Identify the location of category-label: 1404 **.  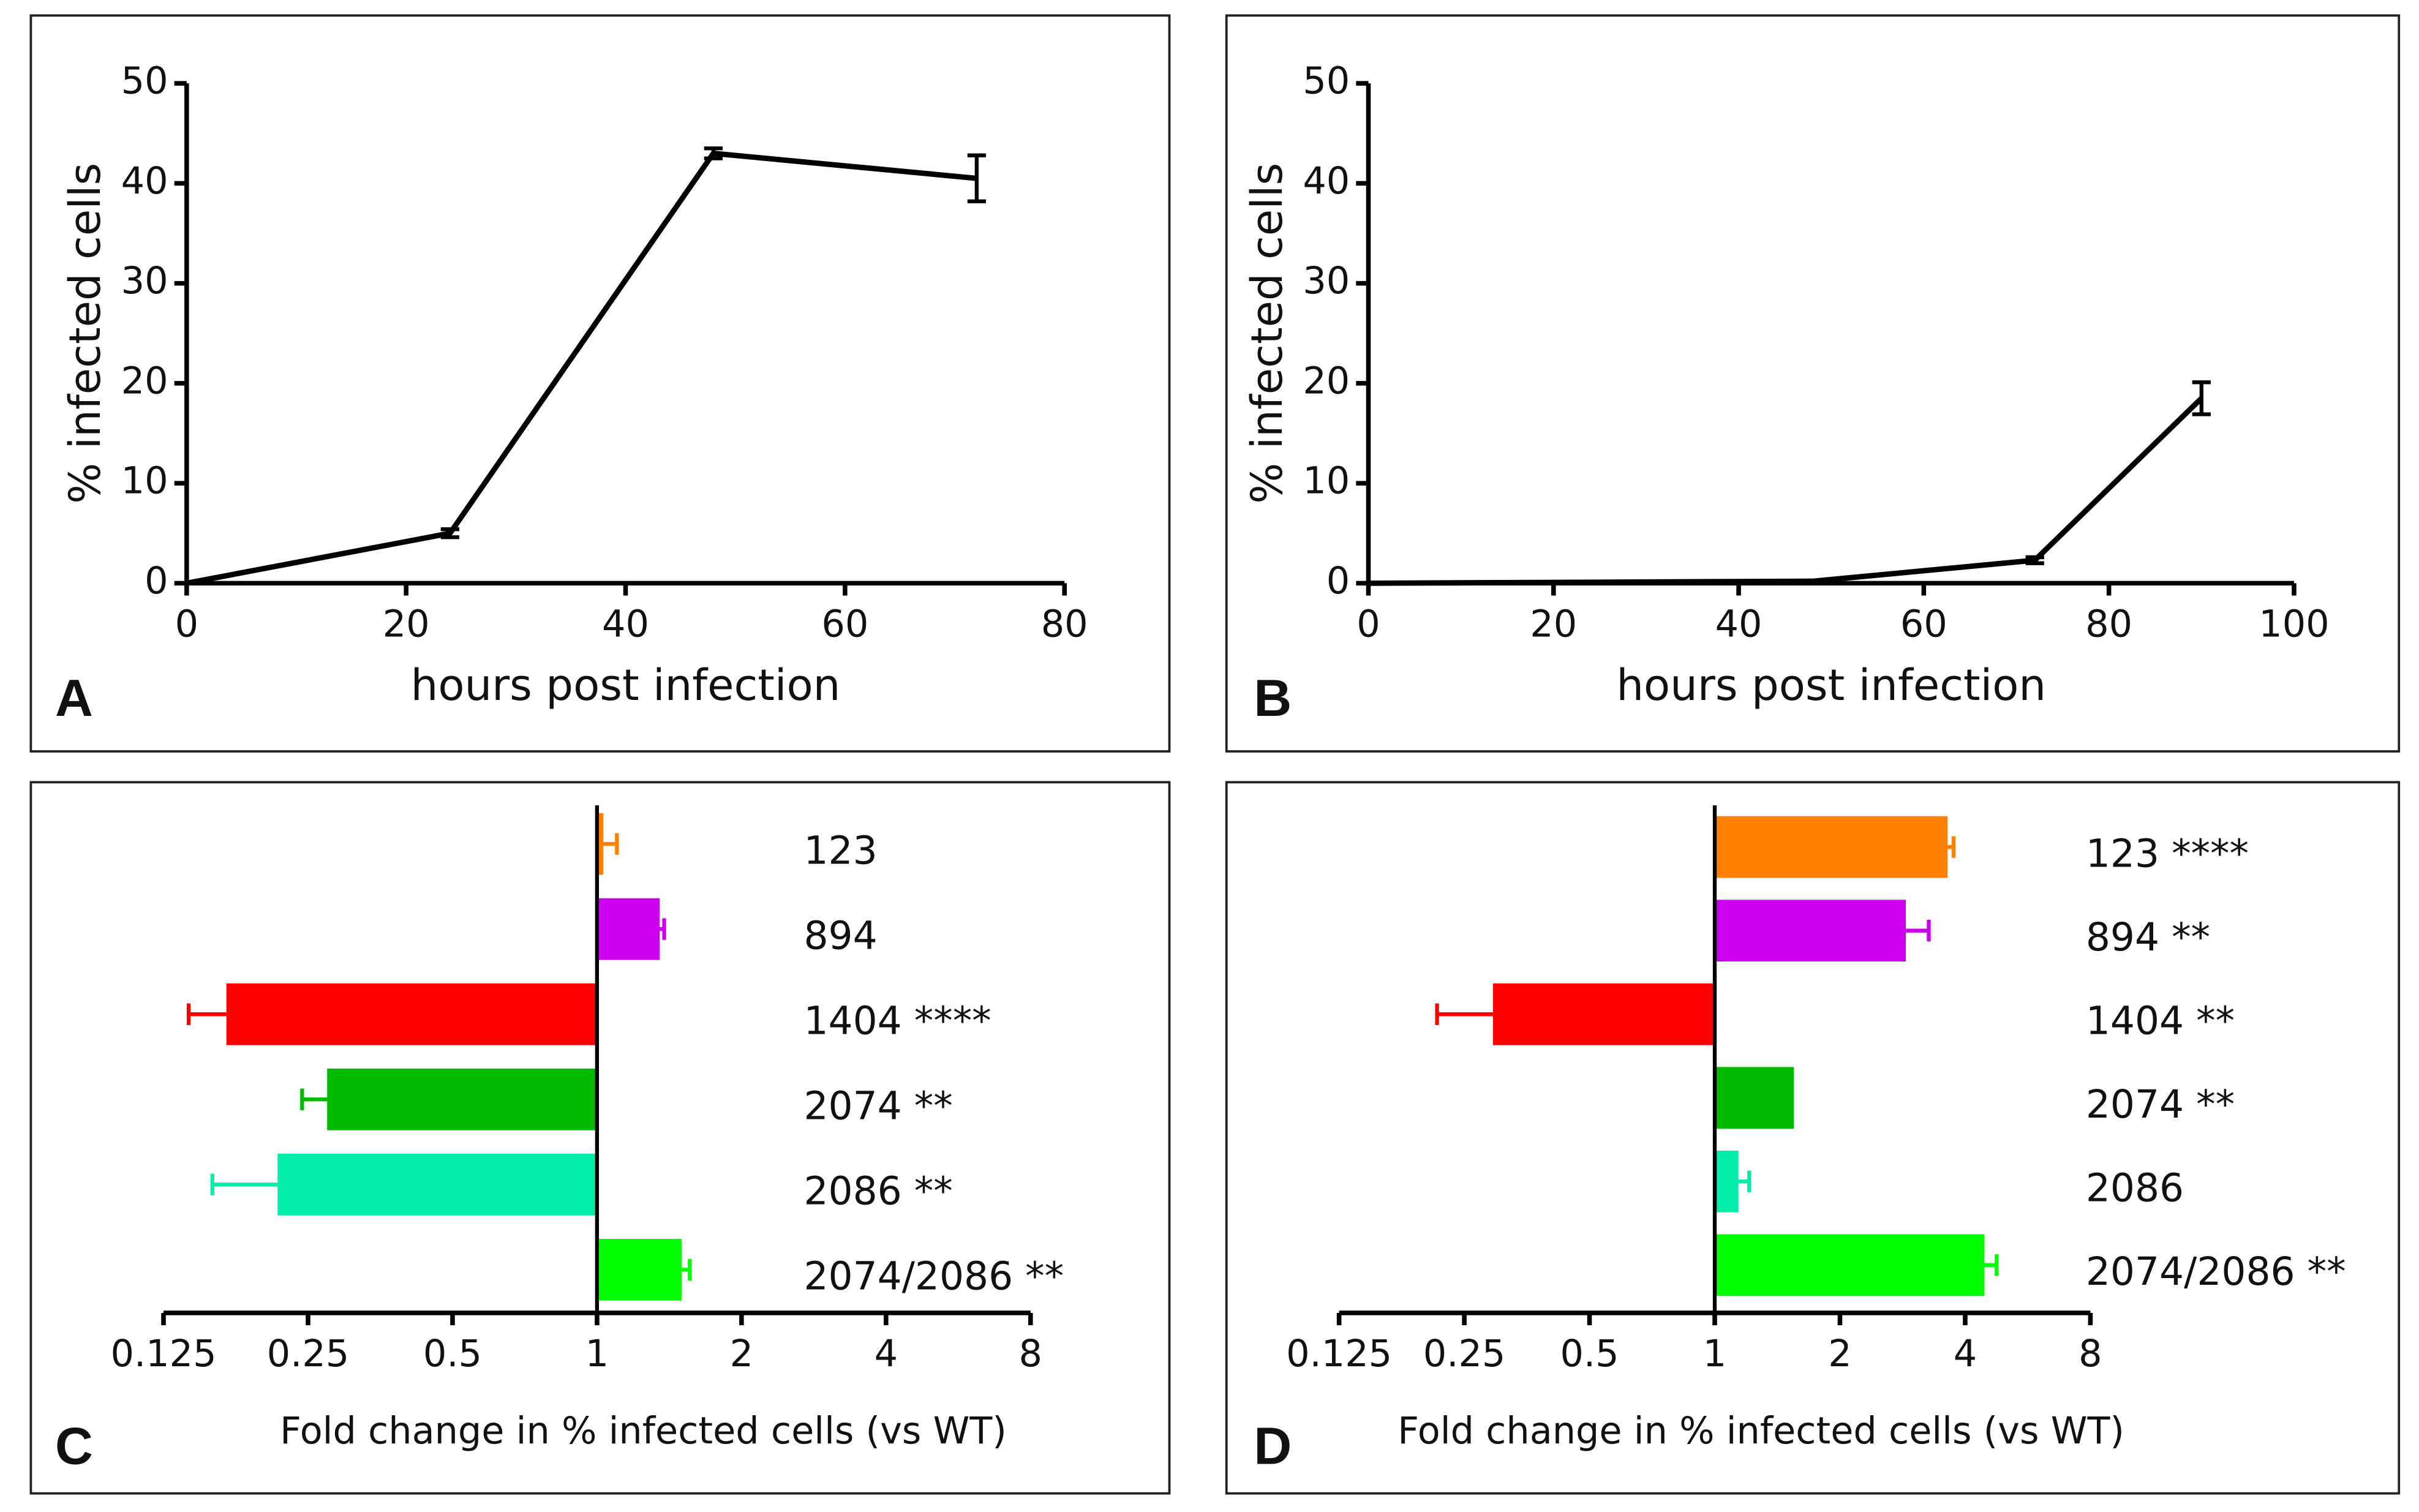
(2160, 1020).